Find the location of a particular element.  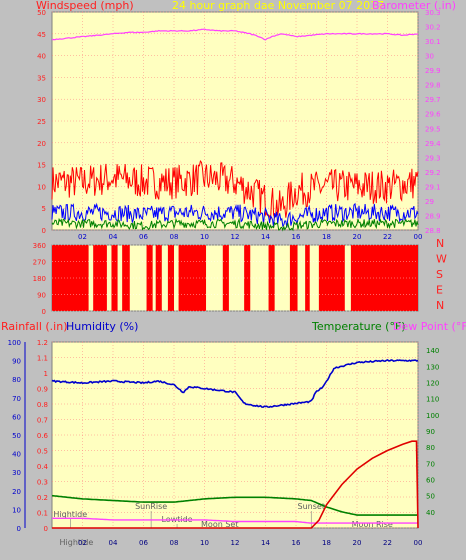

humidity-time-tick-label: 10 is located at coordinates (204, 543).